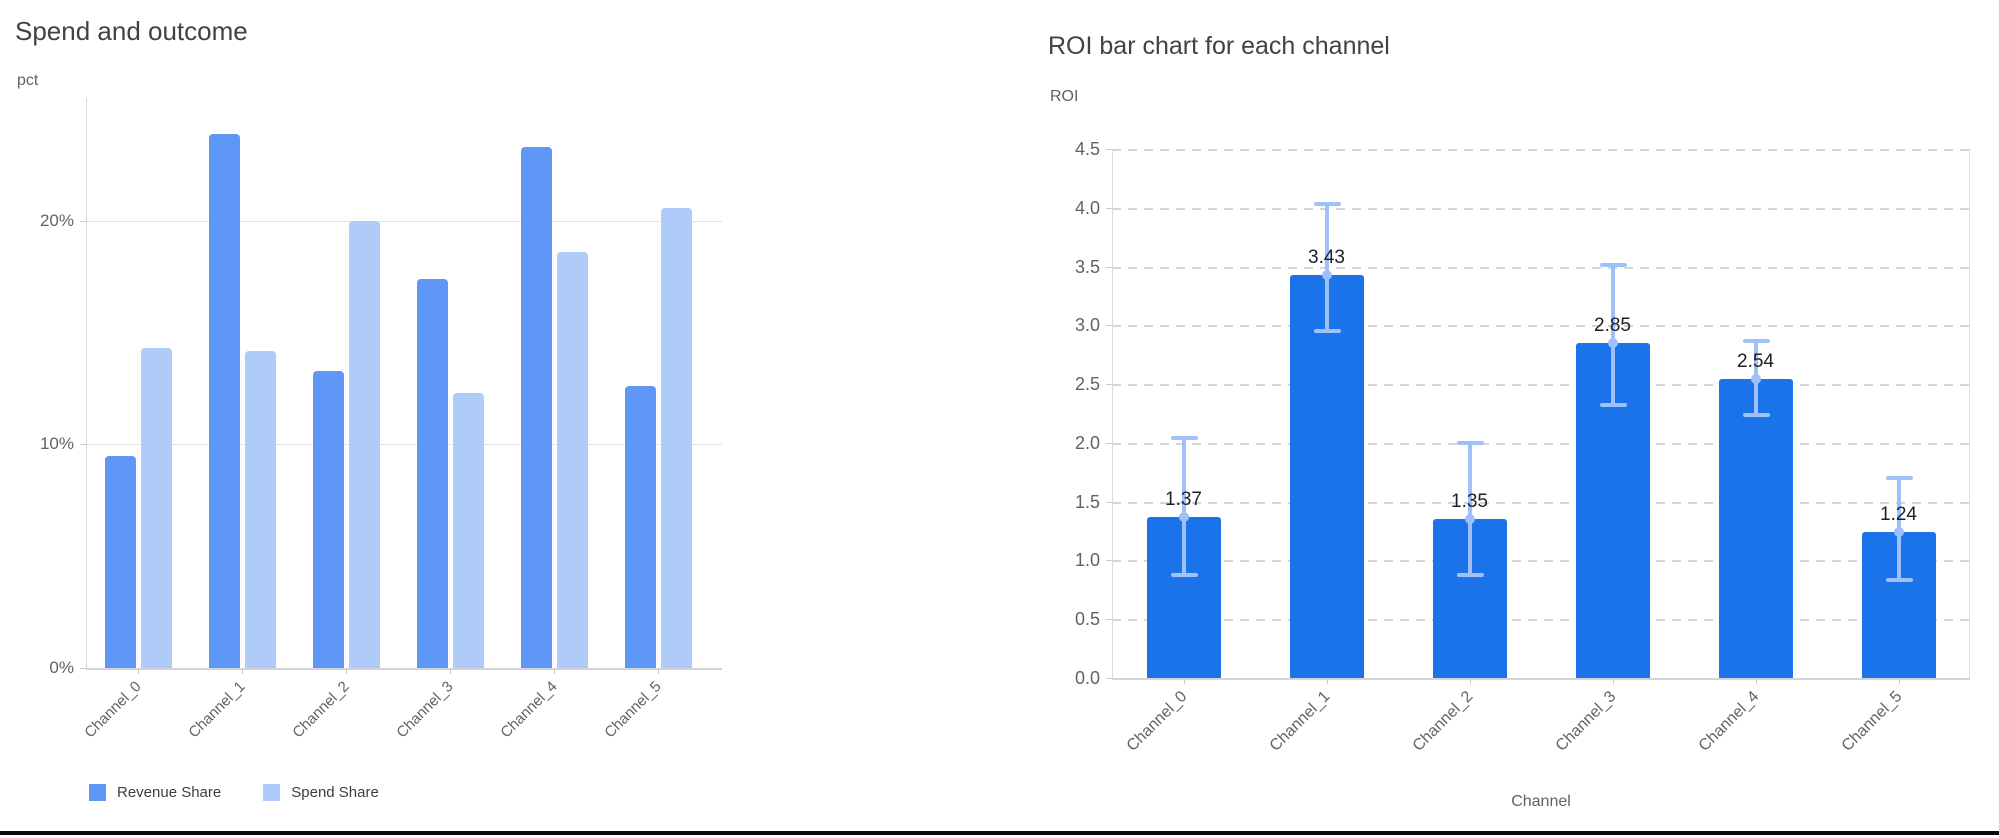 This screenshot has height=838, width=1999. Describe the element at coordinates (1087, 678) in the screenshot. I see `y-tick-label: 0.0` at that location.